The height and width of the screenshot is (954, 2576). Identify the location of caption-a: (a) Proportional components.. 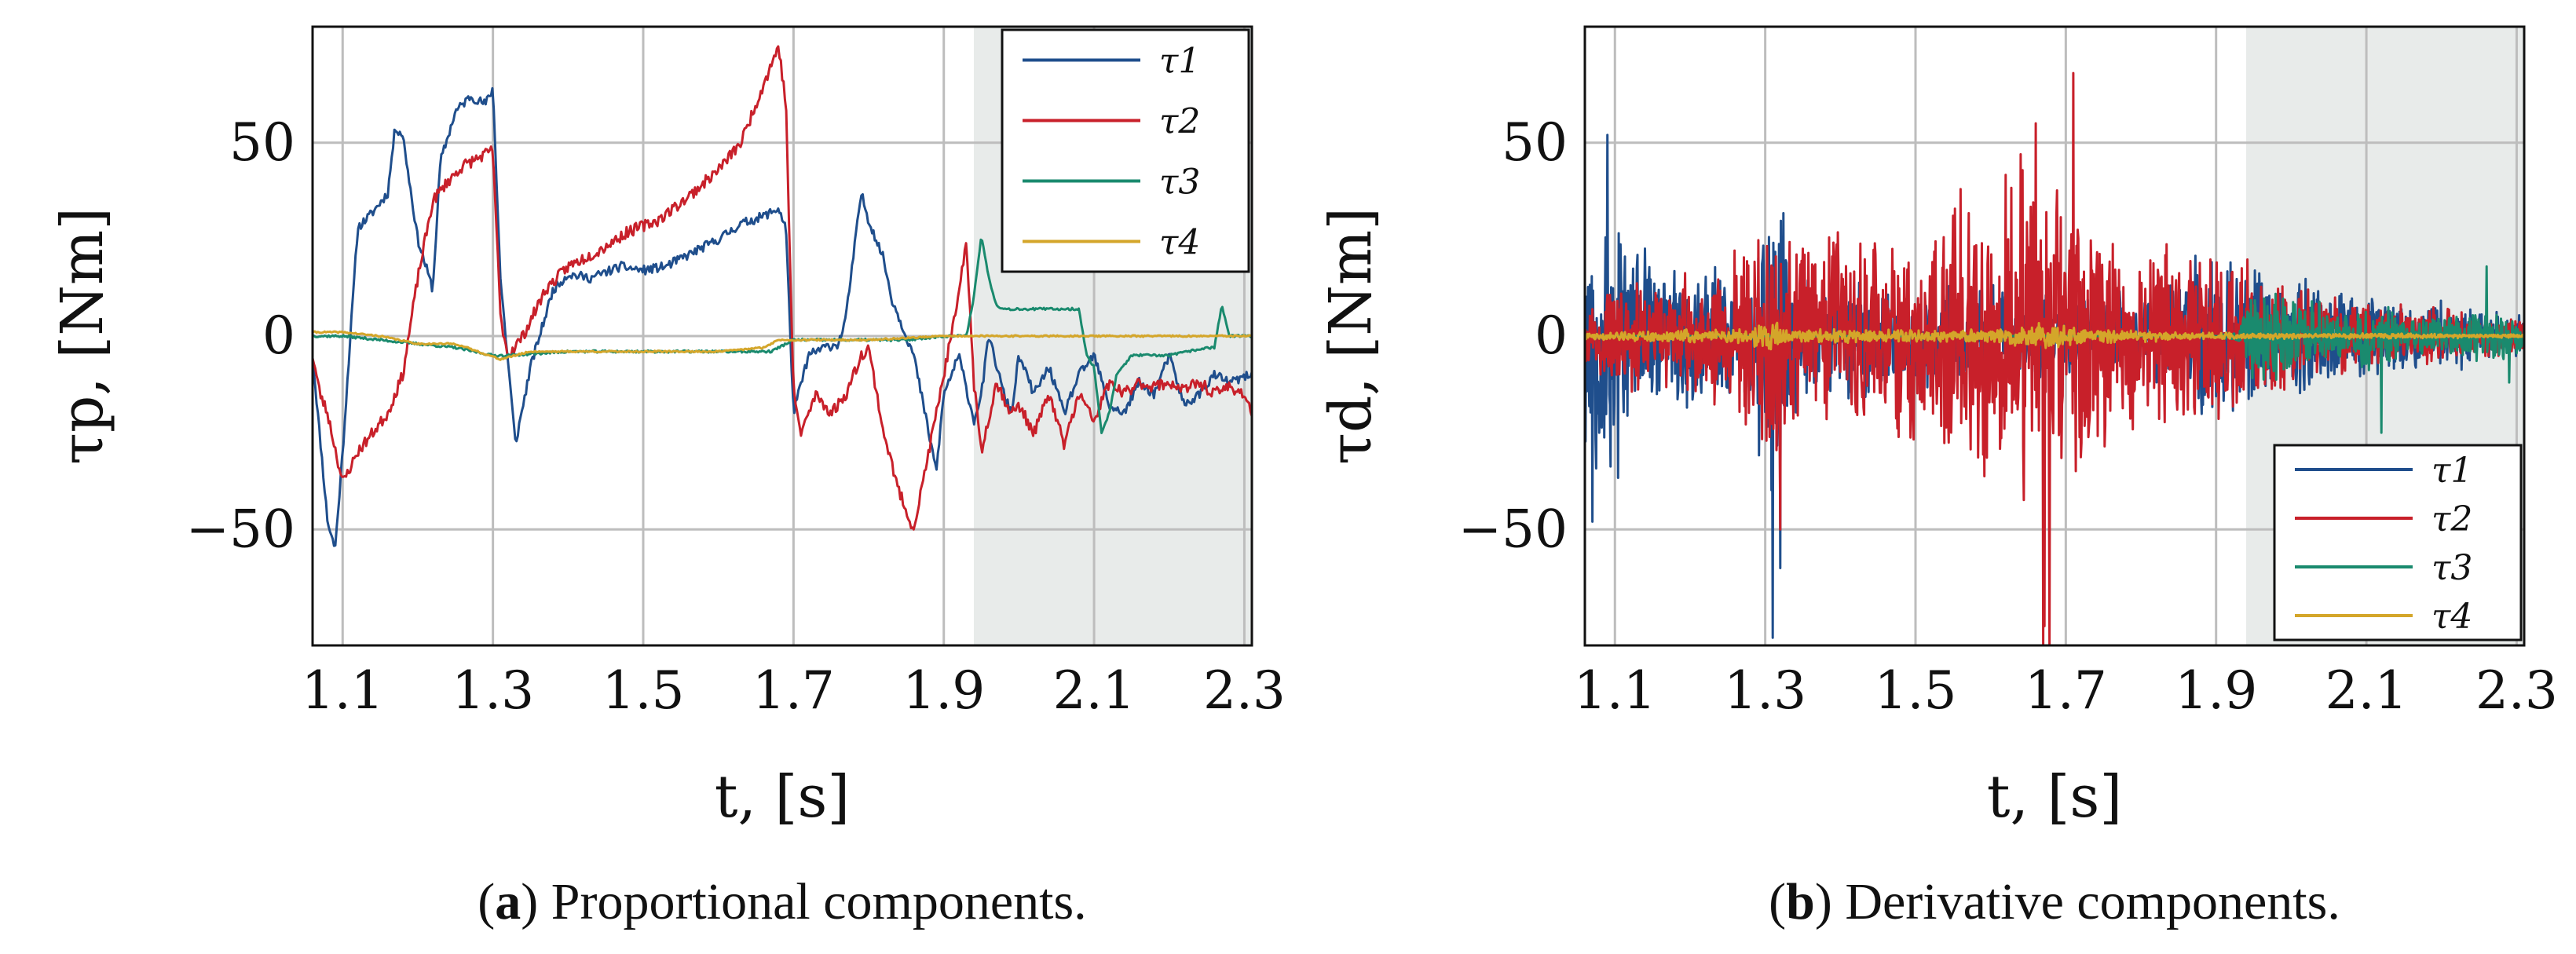
(782, 901).